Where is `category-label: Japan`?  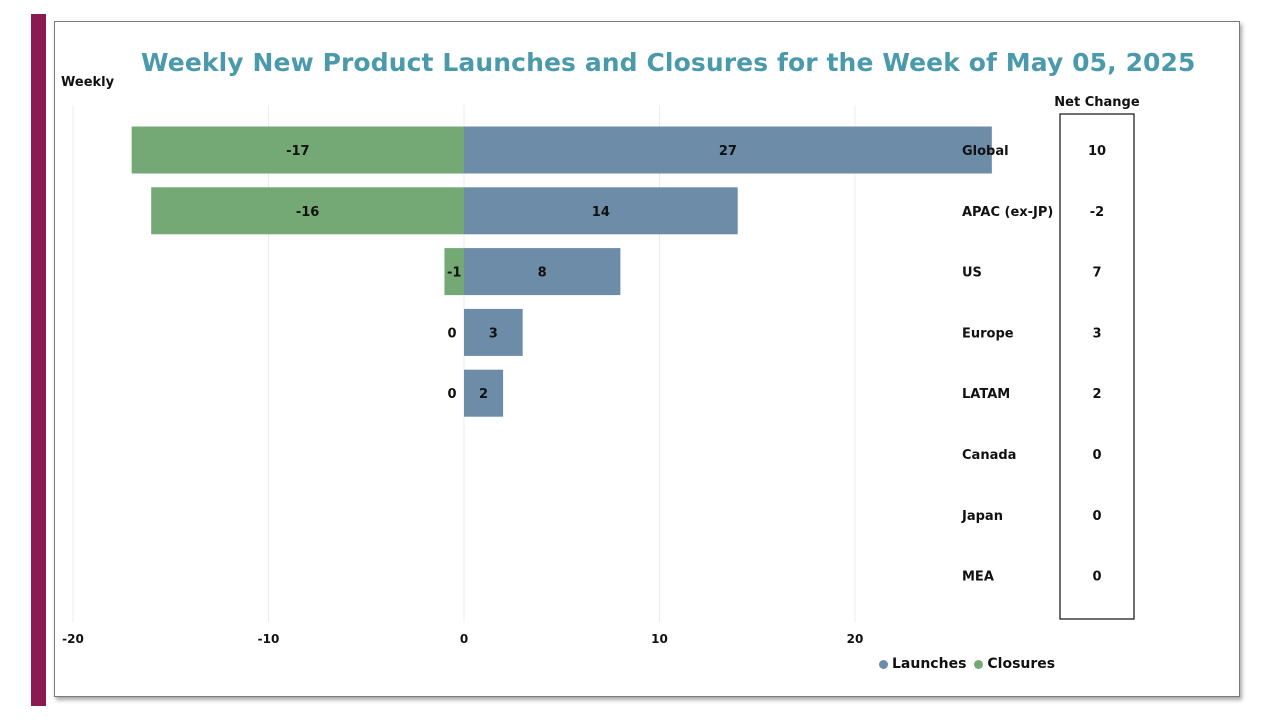
category-label: Japan is located at coordinates (982, 516).